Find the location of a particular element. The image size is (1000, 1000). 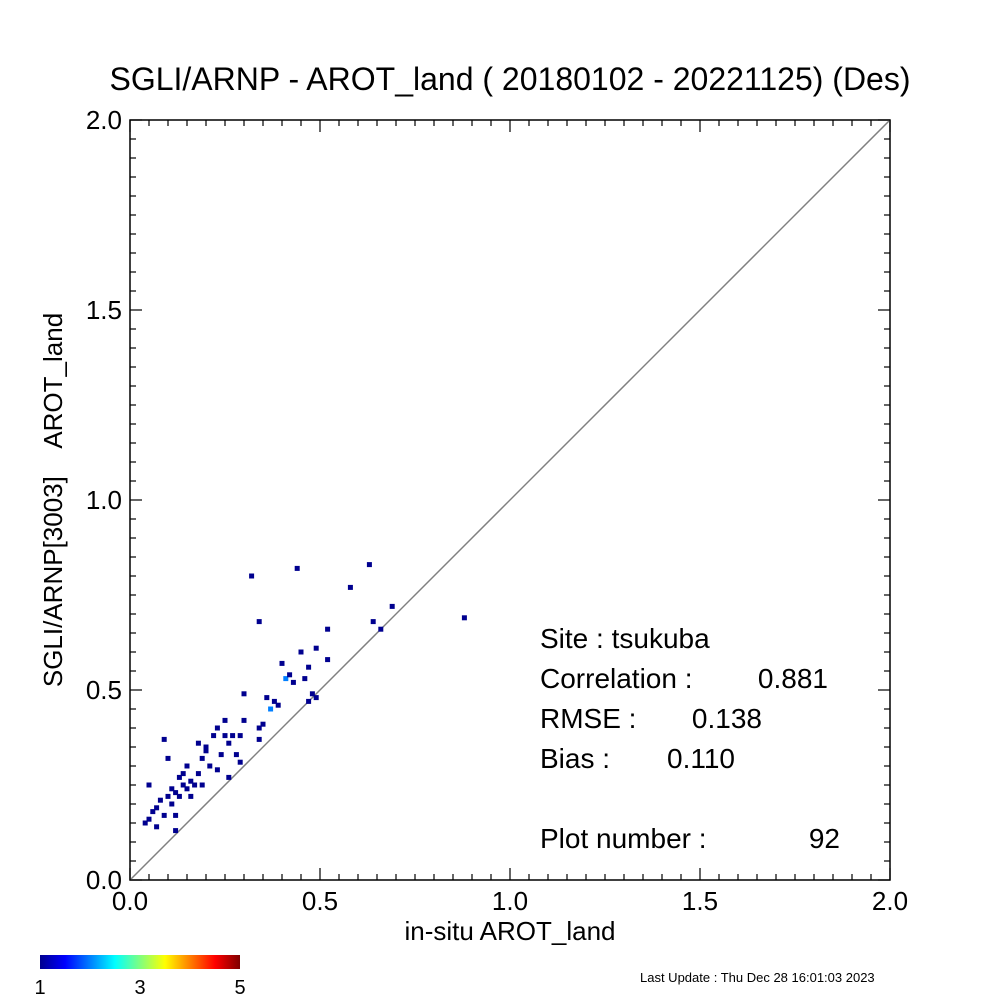

y-tick-label: 0.0 is located at coordinates (104, 880).